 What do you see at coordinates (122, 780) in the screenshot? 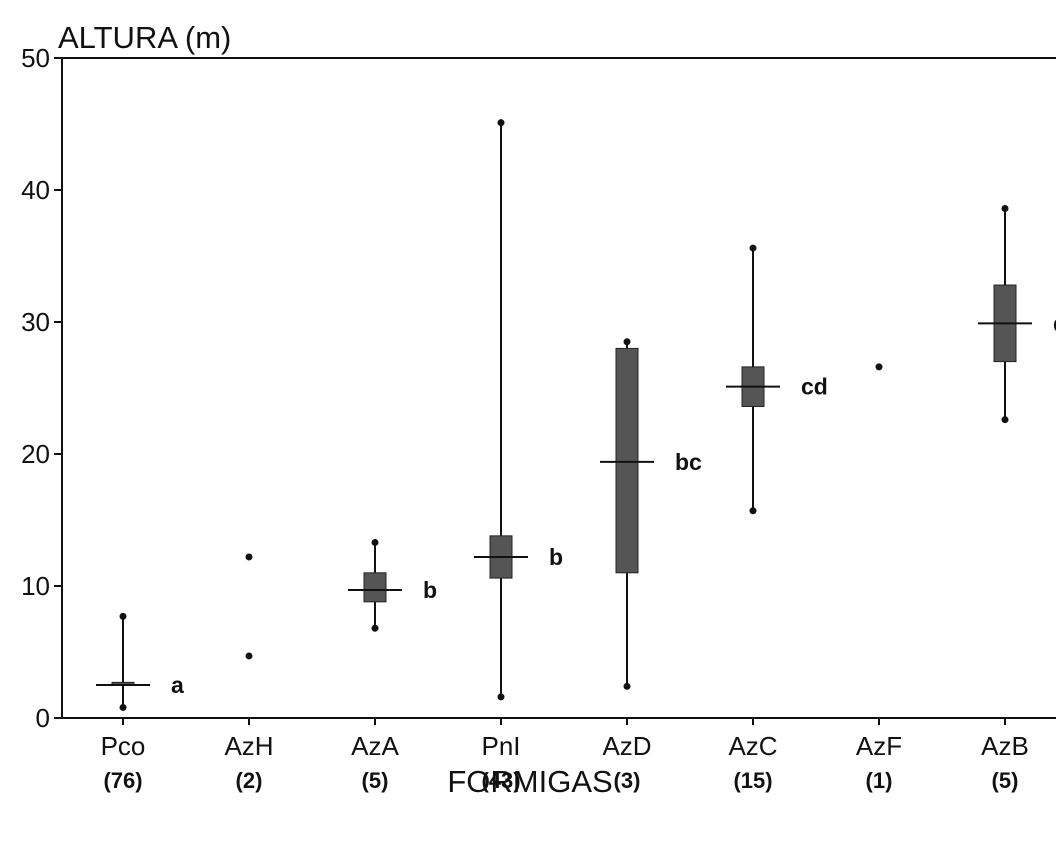
I see `sample-count-label: (76)` at bounding box center [122, 780].